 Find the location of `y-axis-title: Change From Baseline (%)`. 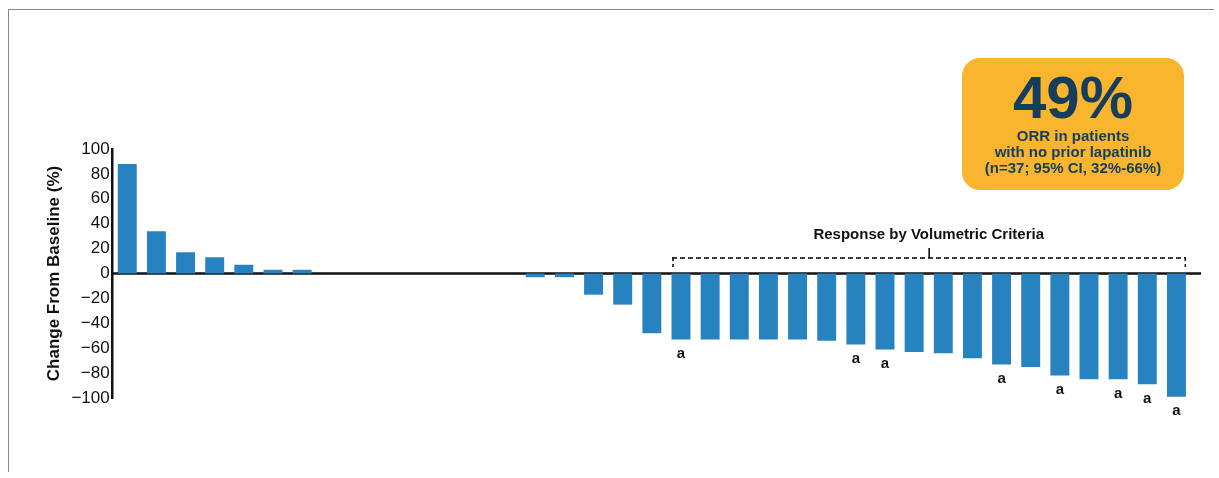

y-axis-title: Change From Baseline (%) is located at coordinates (53, 273).